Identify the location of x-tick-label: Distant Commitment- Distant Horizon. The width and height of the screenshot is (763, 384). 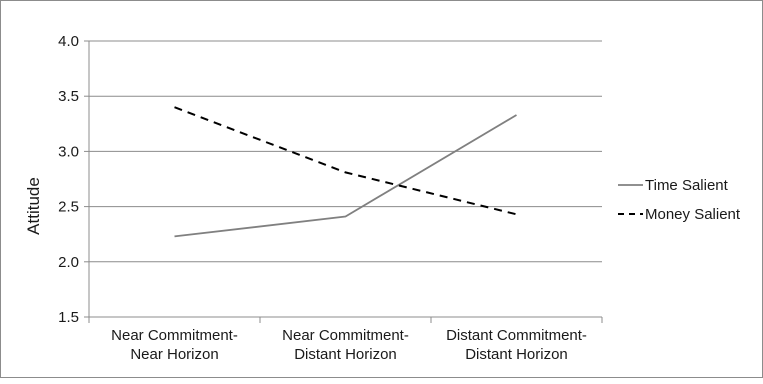
(516, 345).